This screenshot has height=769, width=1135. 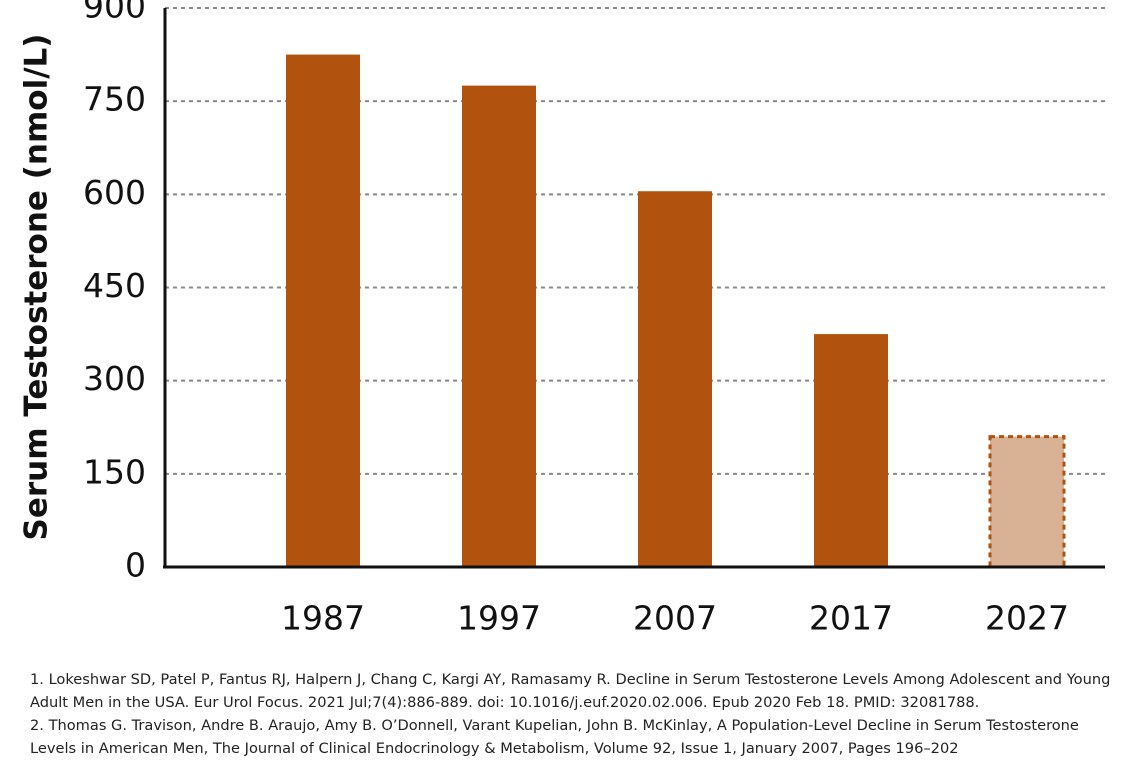 I want to click on x-tick-label: 2007, so click(x=675, y=618).